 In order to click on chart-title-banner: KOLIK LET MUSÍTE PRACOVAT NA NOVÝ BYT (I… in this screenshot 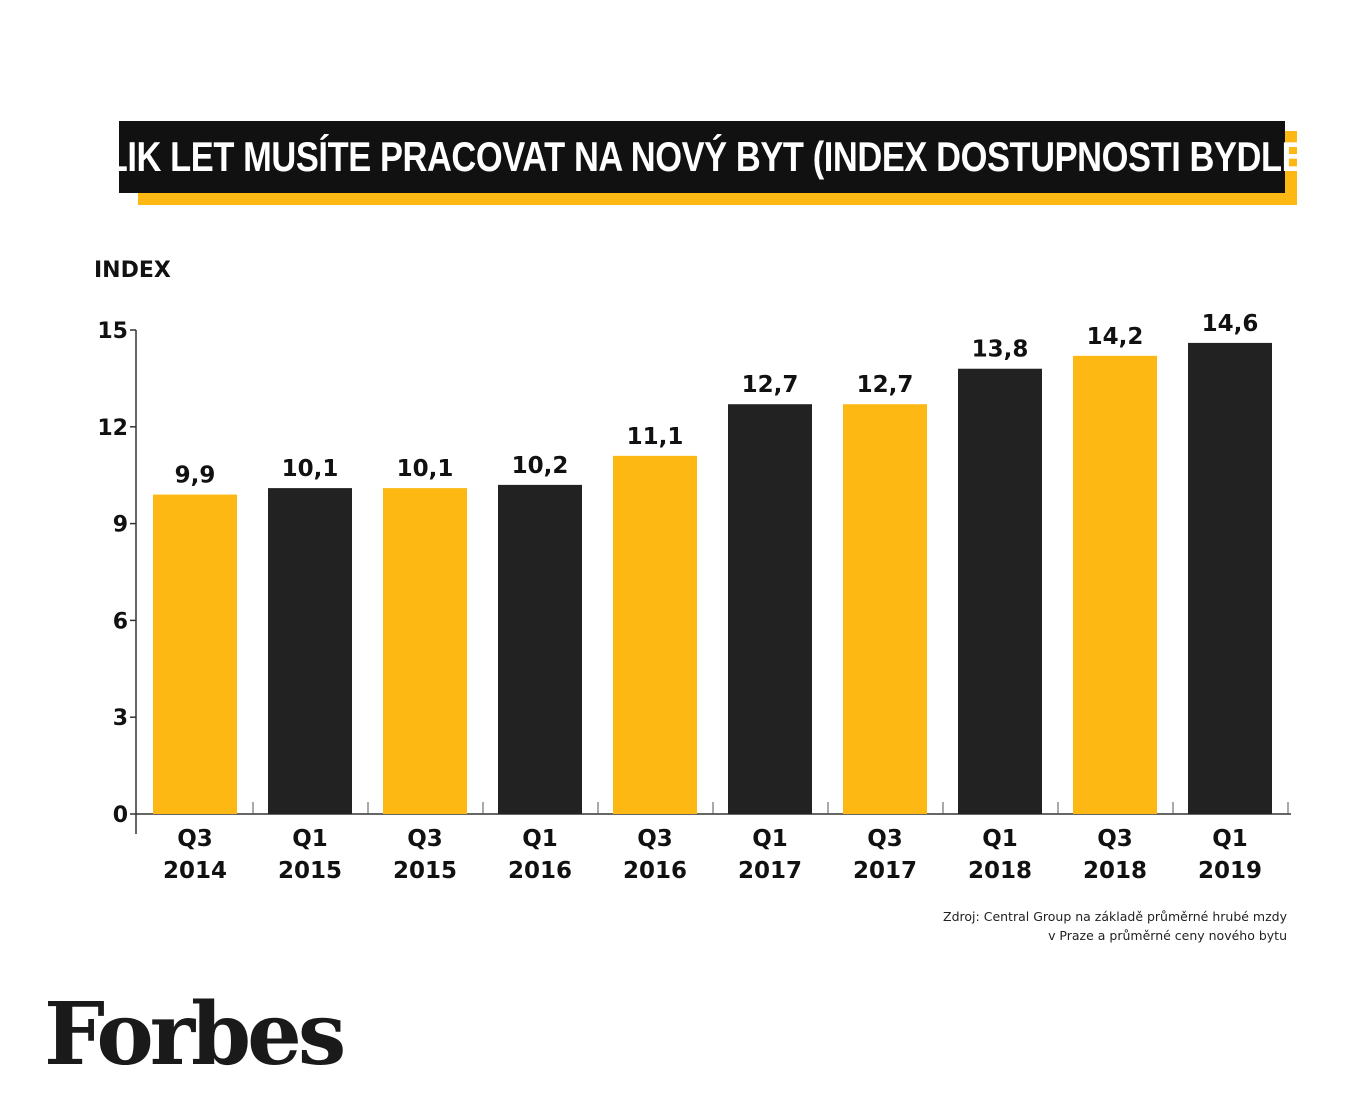, I will do `click(702, 164)`.